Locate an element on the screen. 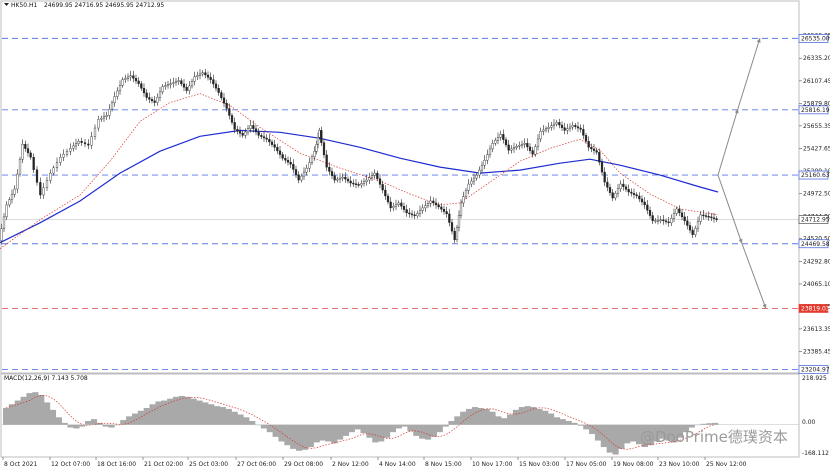  macd-label: MACD(12,26,9) 7.143 5.708 is located at coordinates (46, 378).